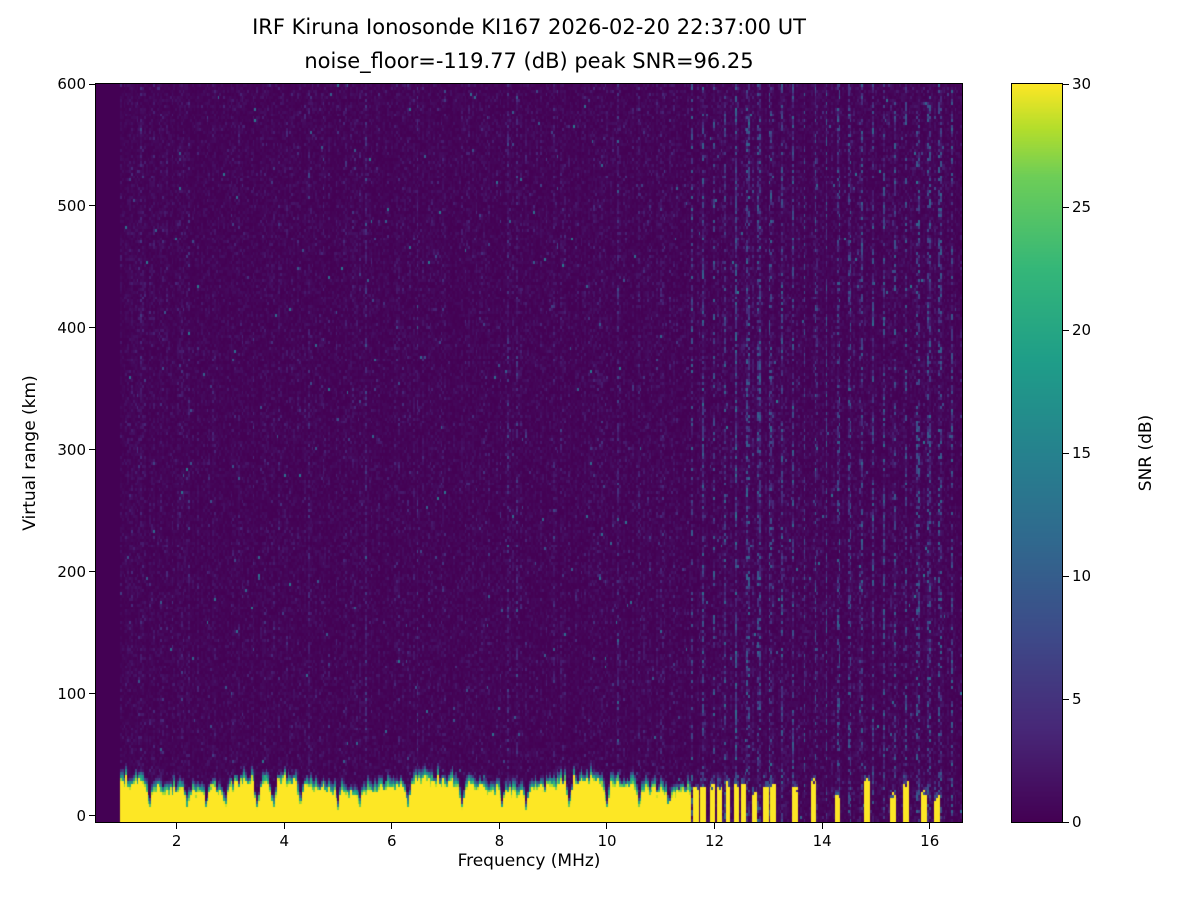  What do you see at coordinates (607, 841) in the screenshot?
I see `x-tick-label: 10` at bounding box center [607, 841].